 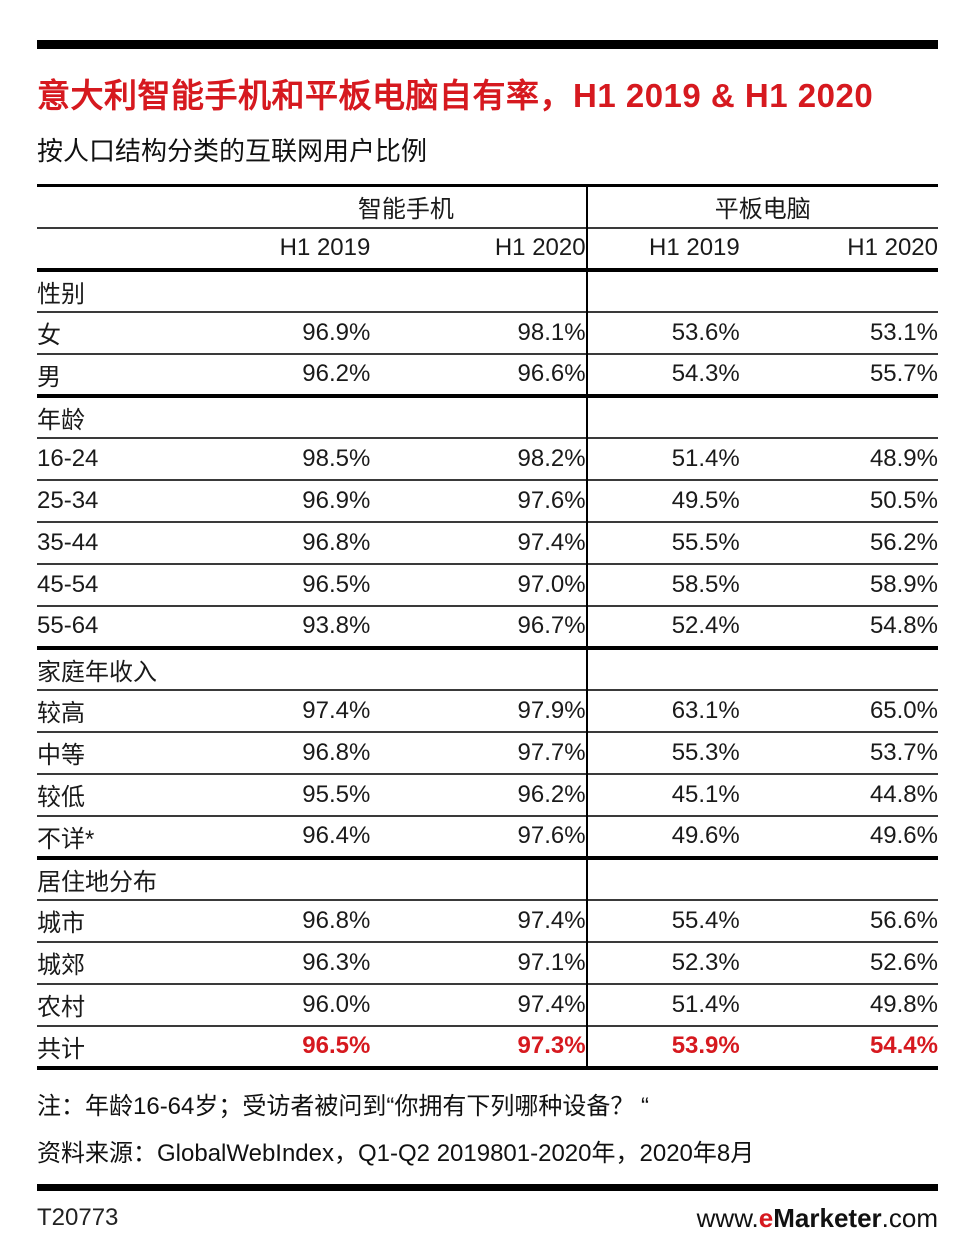 What do you see at coordinates (131, 249) in the screenshot?
I see `column-header-spacer` at bounding box center [131, 249].